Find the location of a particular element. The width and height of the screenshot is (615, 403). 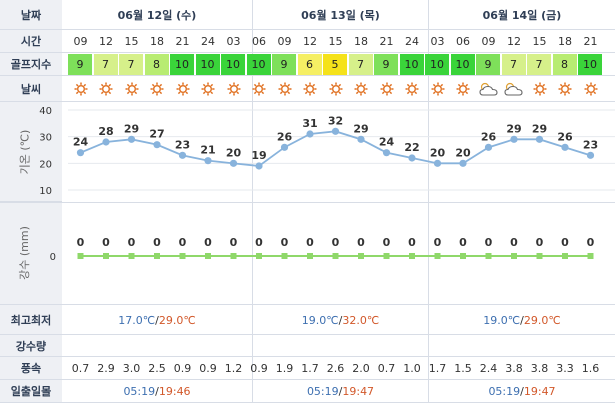

temp-data-label: 29 is located at coordinates (513, 128).